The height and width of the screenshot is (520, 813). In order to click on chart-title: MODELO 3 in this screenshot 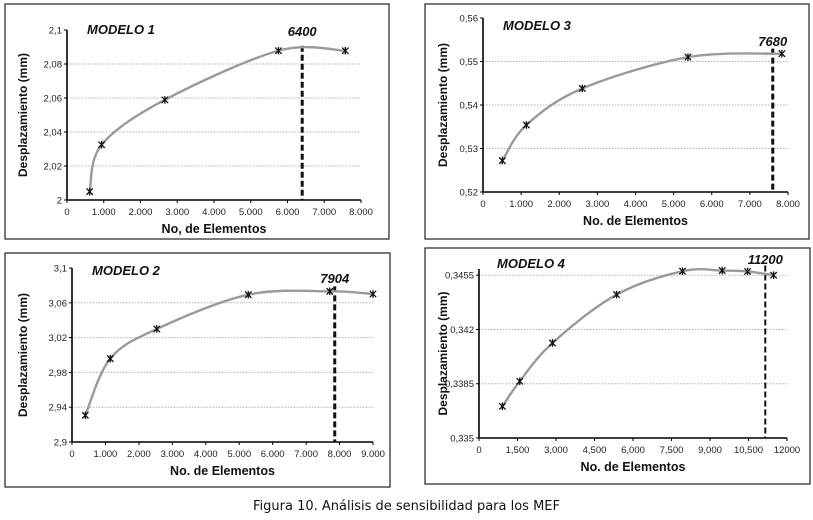, I will do `click(537, 25)`.